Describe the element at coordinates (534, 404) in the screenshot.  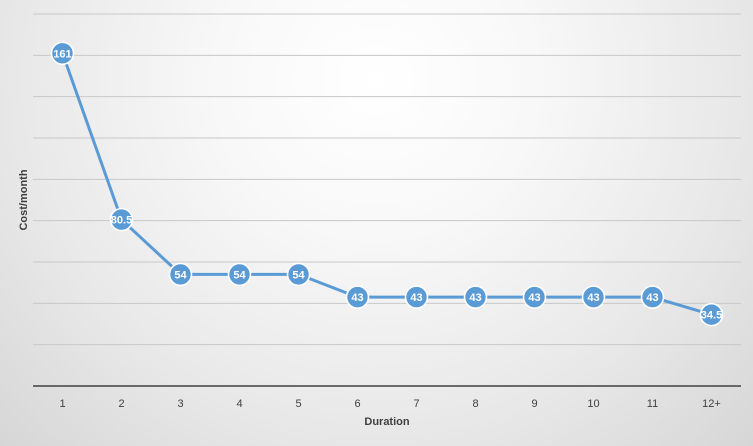
I see `x-tick-label: 9` at that location.